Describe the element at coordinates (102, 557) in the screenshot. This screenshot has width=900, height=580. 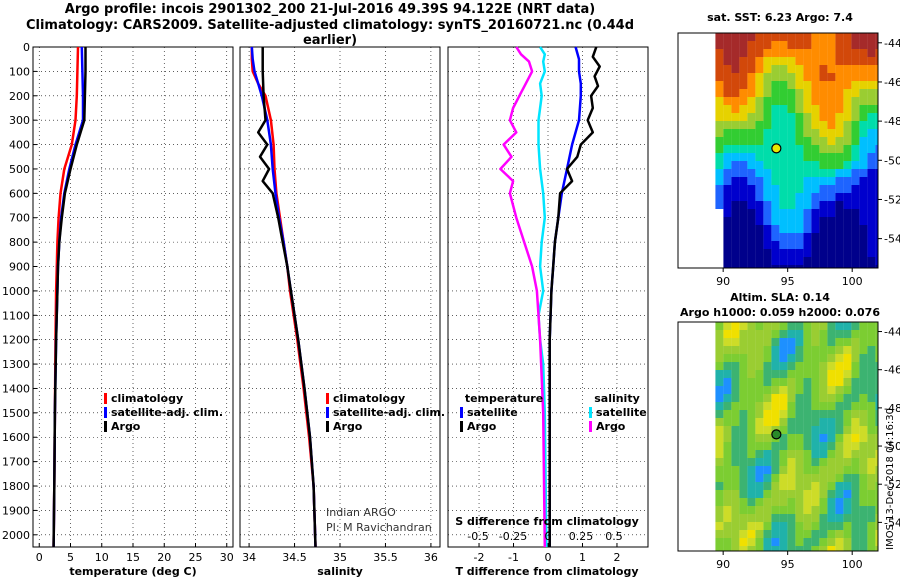
I see `x-tick-label: 10` at that location.